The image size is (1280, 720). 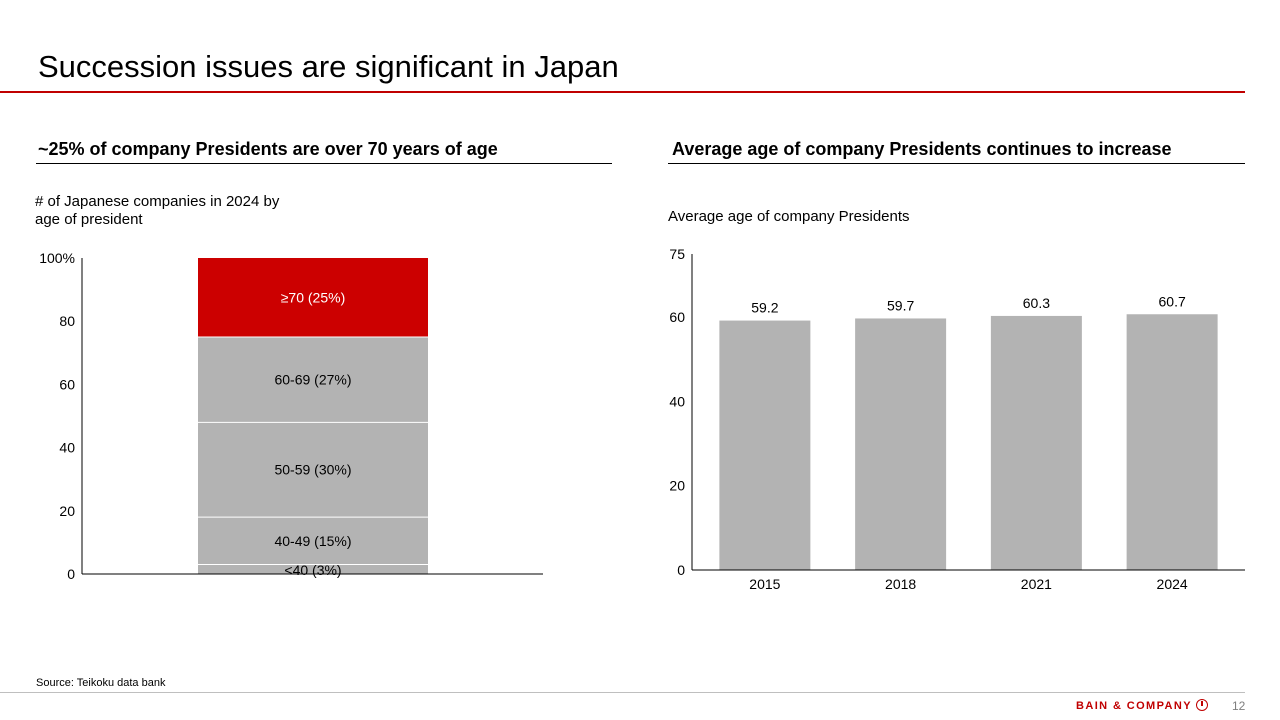 What do you see at coordinates (1172, 301) in the screenshot?
I see `bar-data-label: 60.7` at bounding box center [1172, 301].